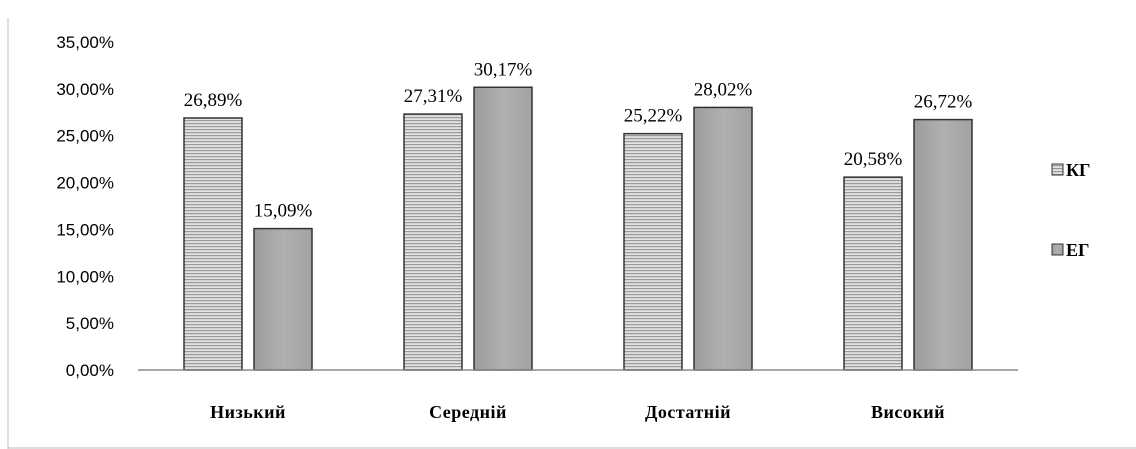 Image resolution: width=1136 pixels, height=449 pixels. I want to click on legend: КГ ЕГ, so click(1071, 210).